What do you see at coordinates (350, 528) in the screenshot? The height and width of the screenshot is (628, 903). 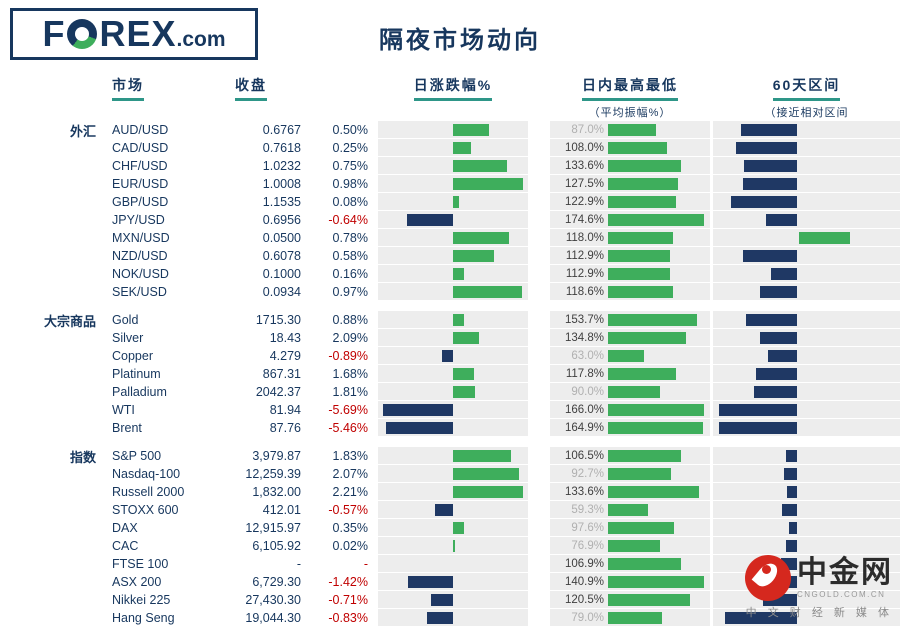 I see `change-value: 0.35%` at bounding box center [350, 528].